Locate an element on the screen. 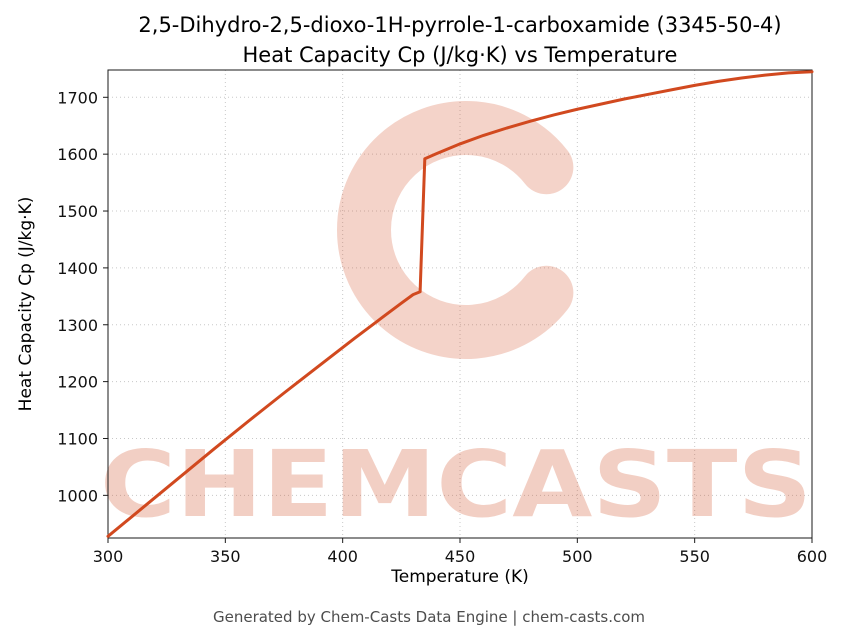 This screenshot has height=644, width=858. y-tick-label: 1600 is located at coordinates (77, 154).